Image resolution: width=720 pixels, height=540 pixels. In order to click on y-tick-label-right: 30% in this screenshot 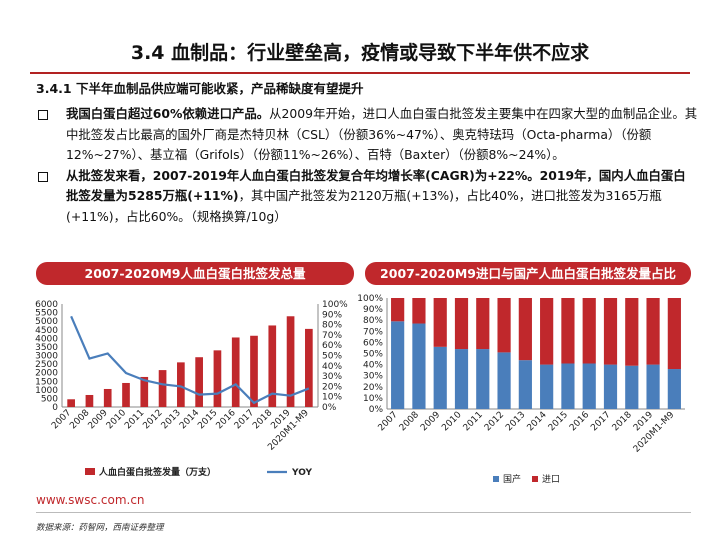, I will do `click(332, 377)`.